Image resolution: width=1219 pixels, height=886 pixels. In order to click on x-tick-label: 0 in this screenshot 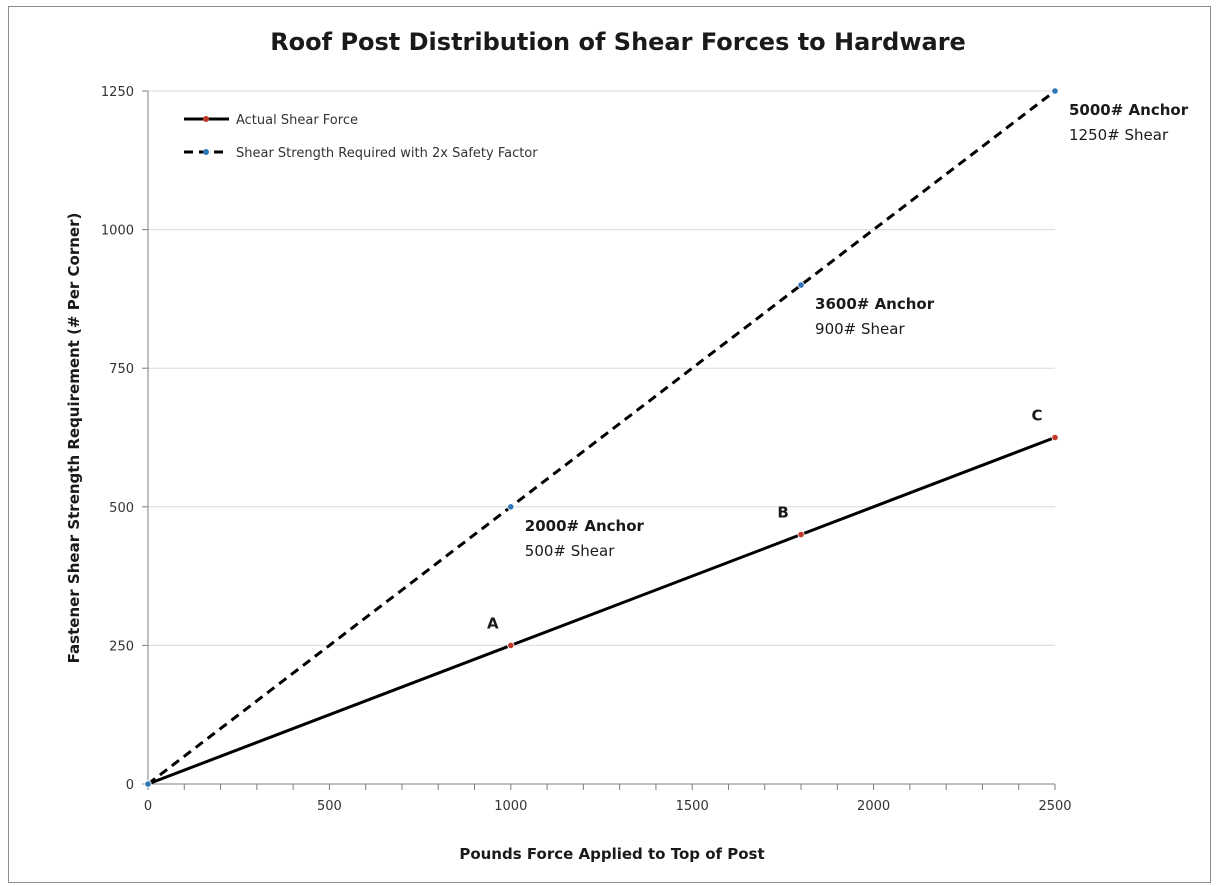, I will do `click(148, 806)`.